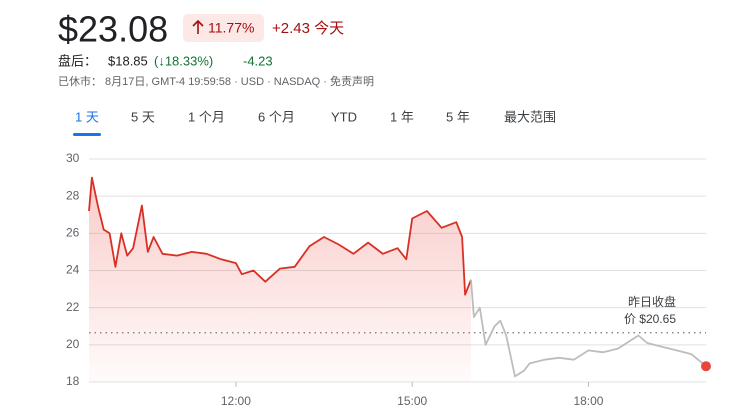 The image size is (749, 418). What do you see at coordinates (73, 344) in the screenshot?
I see `y-tick-label: 20` at bounding box center [73, 344].